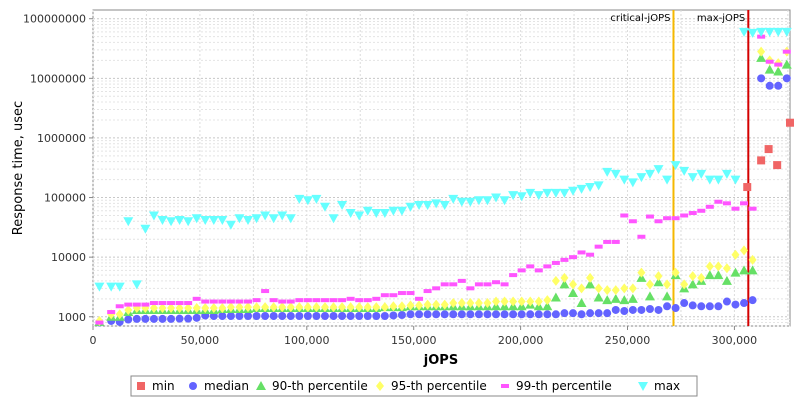  I want to click on legend-label: 95-th percentile, so click(439, 386).